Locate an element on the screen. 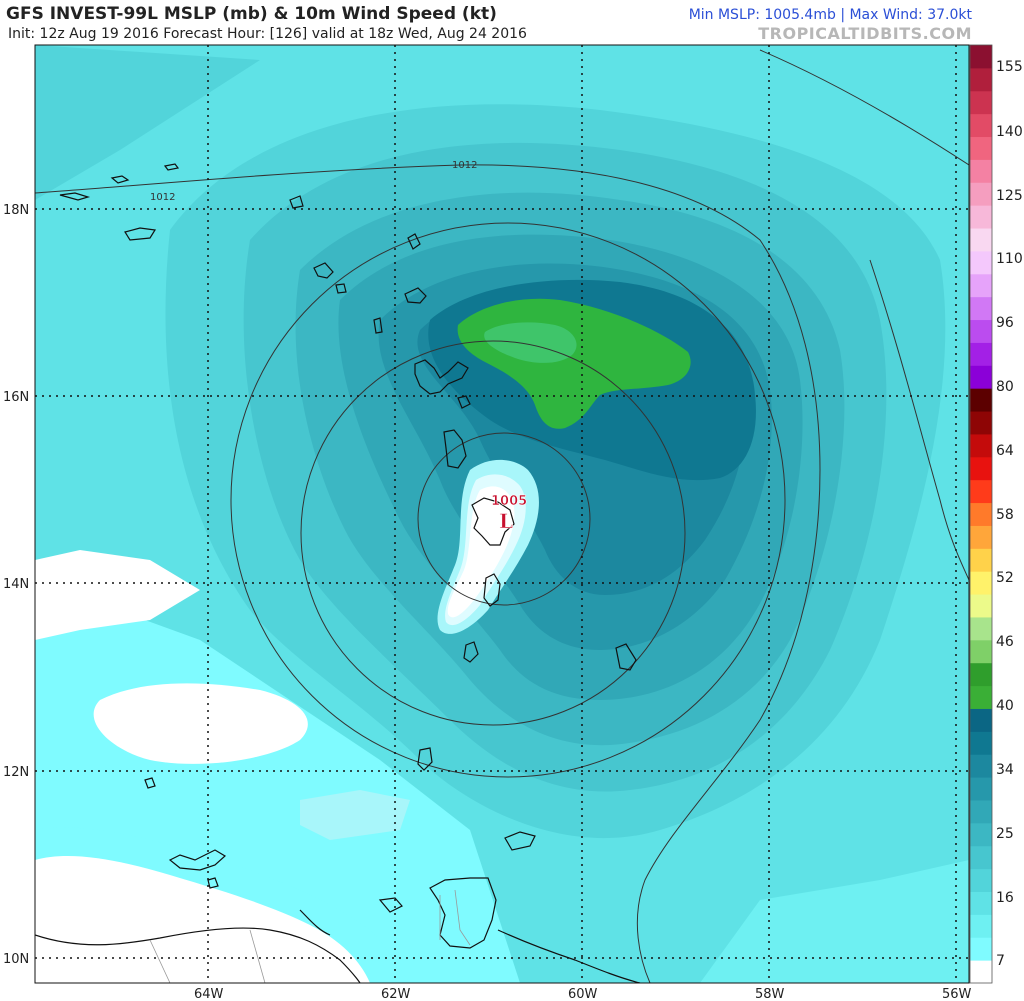 The image size is (1024, 1001). lon-label: 62W is located at coordinates (396, 994).